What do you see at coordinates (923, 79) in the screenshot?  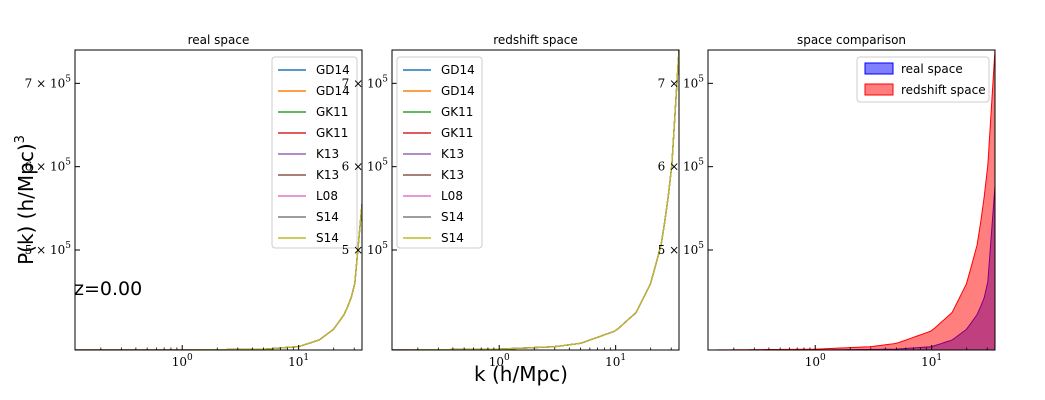 I see `legend: real space redshift space` at bounding box center [923, 79].